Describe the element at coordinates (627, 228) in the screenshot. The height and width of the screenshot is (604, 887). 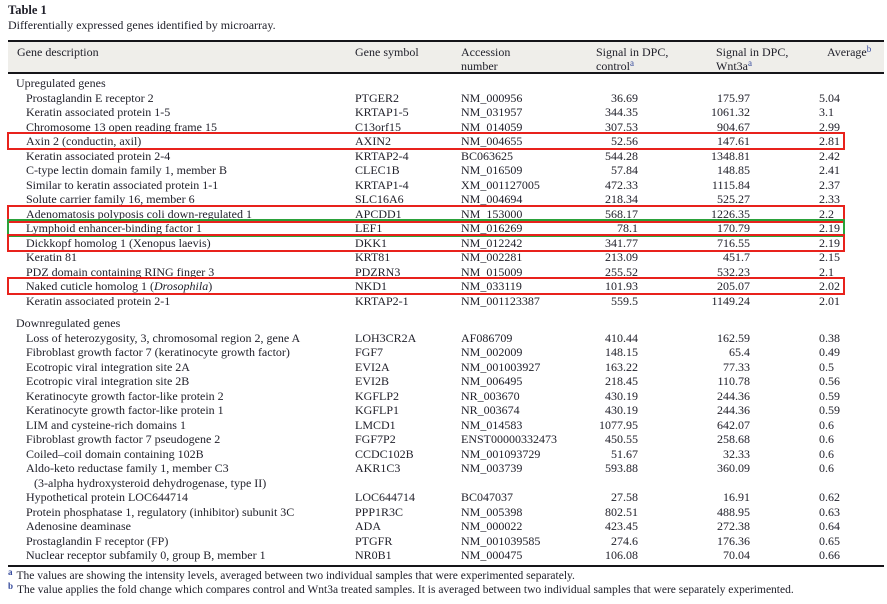
I see `signal-control-cell: 78.1` at that location.